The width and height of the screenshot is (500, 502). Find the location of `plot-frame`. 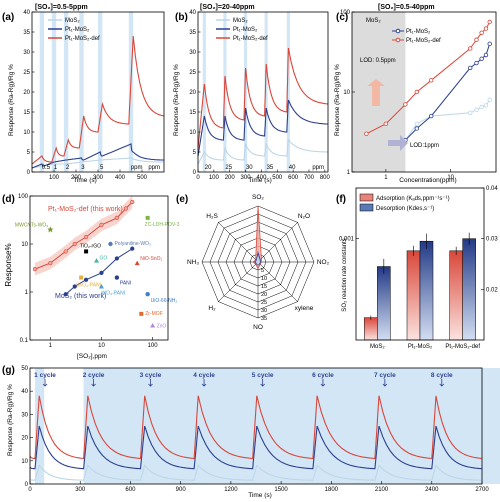

plot-frame is located at coordinates (99, 268).